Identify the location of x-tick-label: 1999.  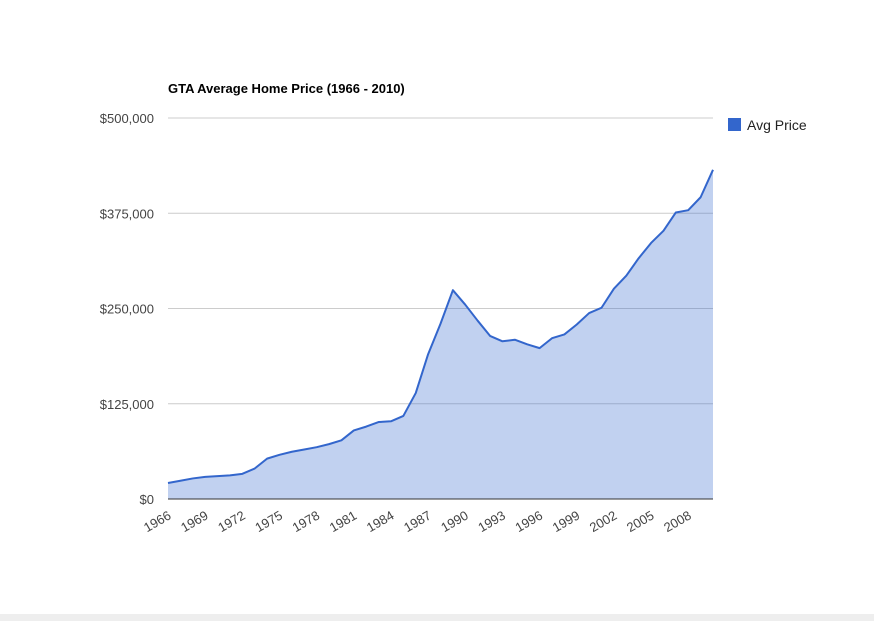
(566, 521).